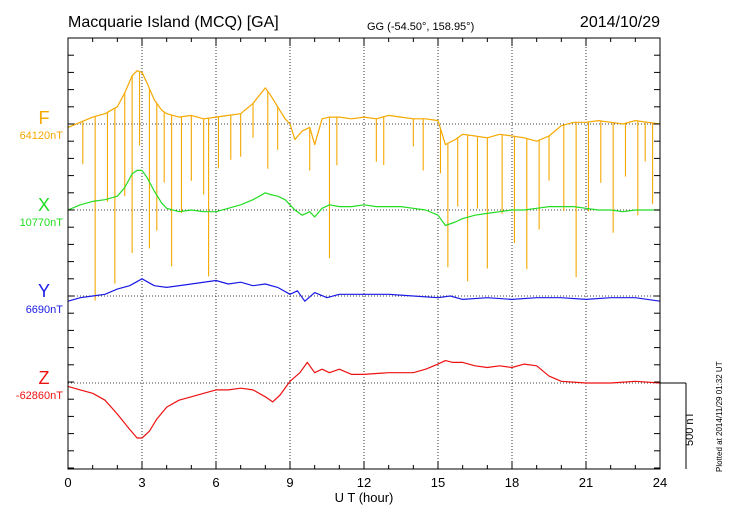 The width and height of the screenshot is (730, 520). I want to click on x-tick-label-3: 3, so click(141, 482).